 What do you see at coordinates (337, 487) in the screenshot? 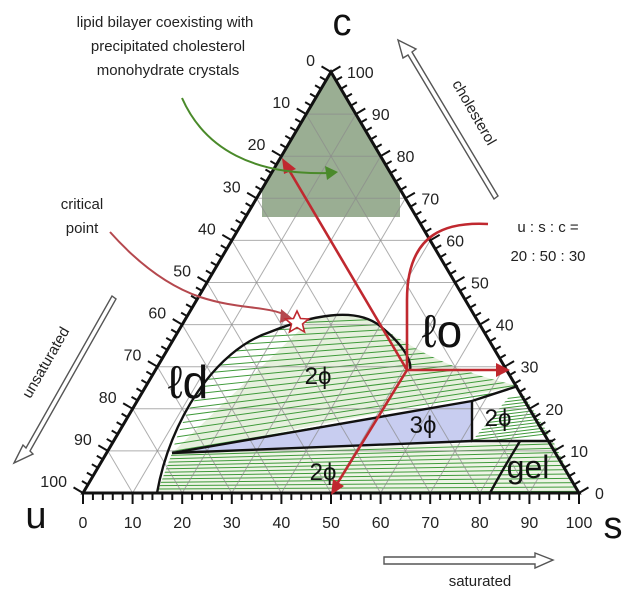
I see `arrow-head-u` at bounding box center [337, 487].